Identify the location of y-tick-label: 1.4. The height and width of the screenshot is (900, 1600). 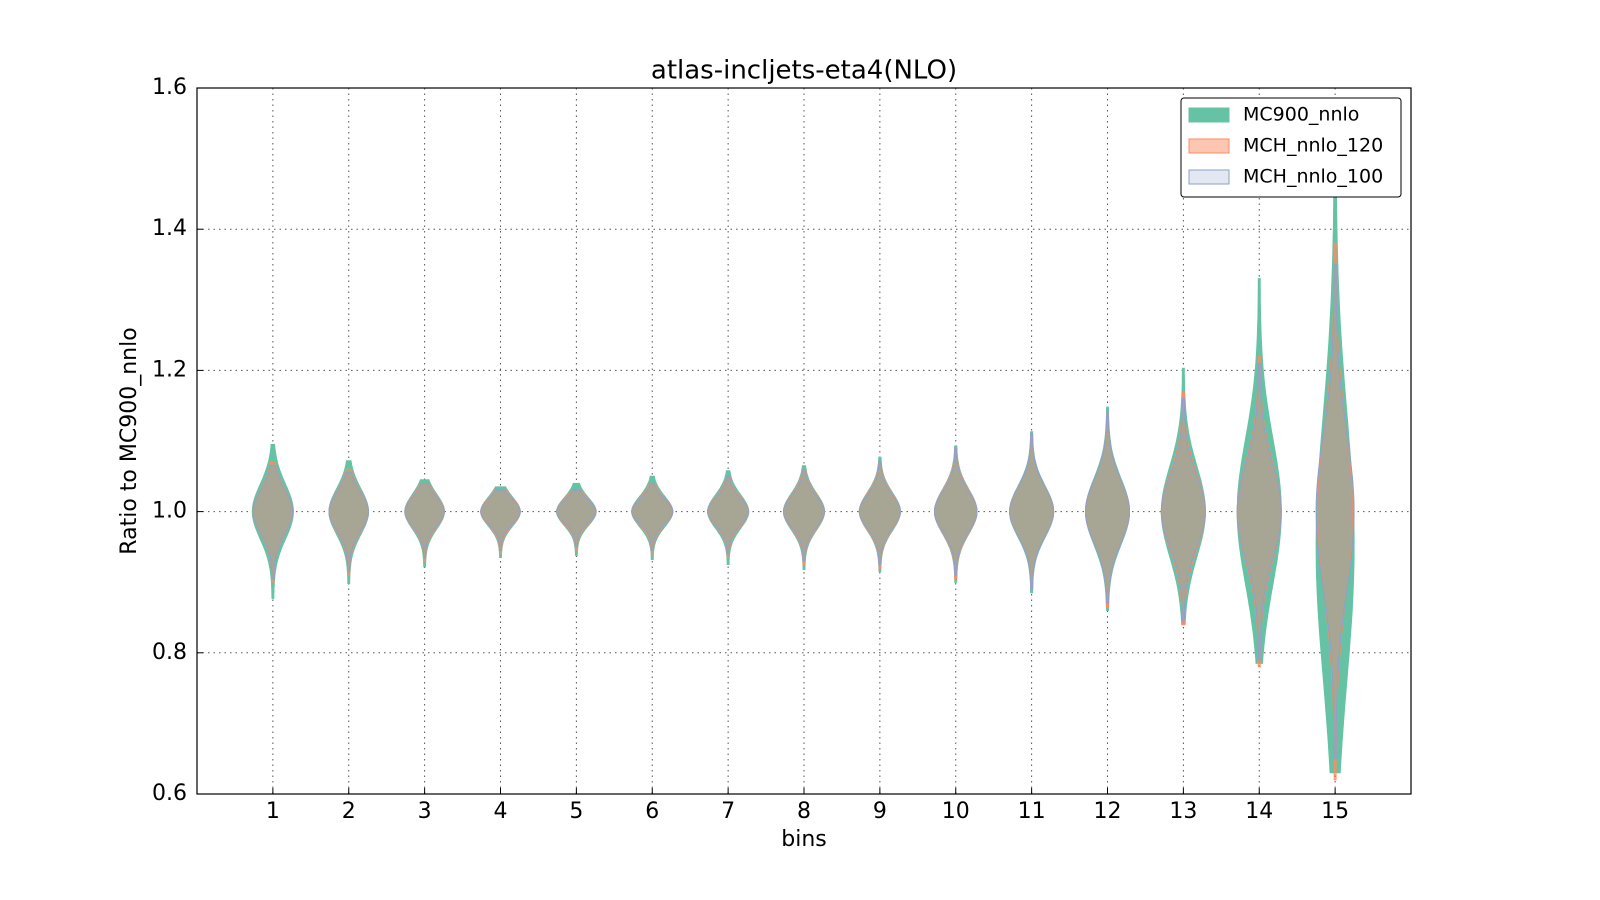
(169, 228).